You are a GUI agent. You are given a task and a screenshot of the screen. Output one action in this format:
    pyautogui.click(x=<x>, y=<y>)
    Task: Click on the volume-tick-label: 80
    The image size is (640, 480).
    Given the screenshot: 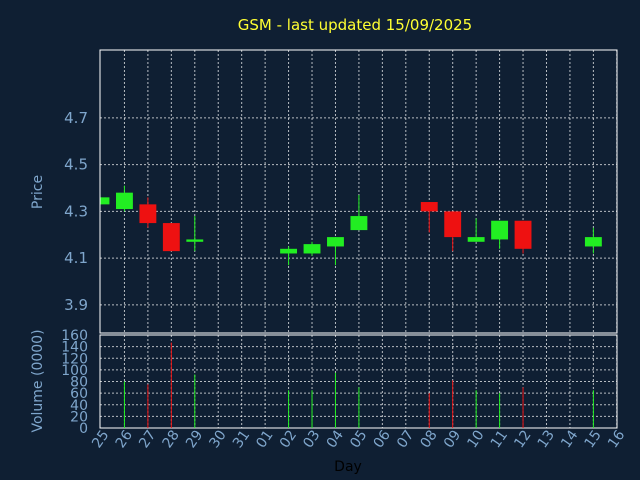 What is the action you would take?
    pyautogui.click(x=79, y=383)
    